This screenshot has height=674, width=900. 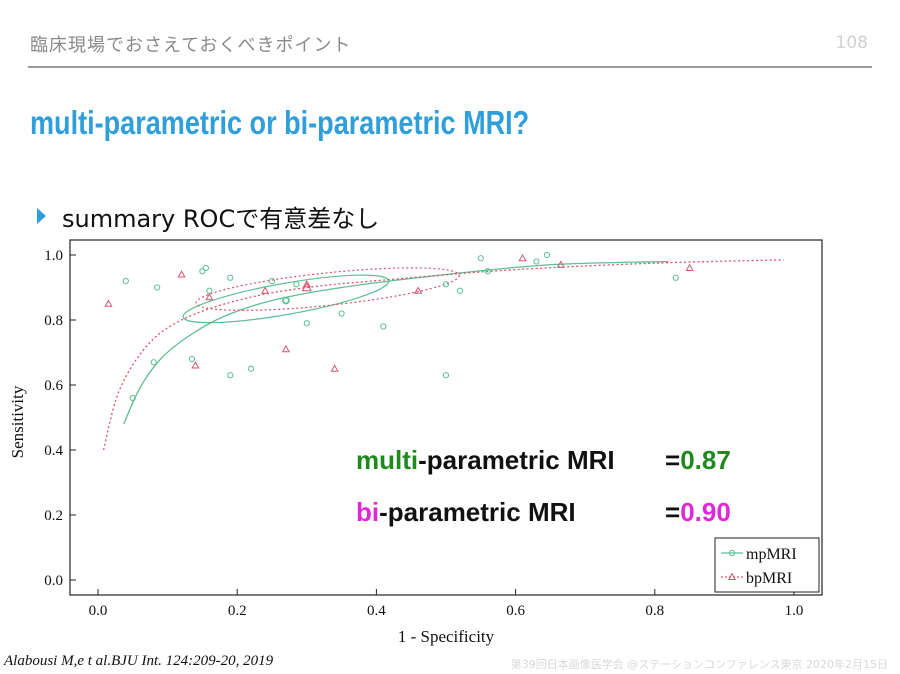 What do you see at coordinates (477, 512) in the screenshot?
I see `bp-rest: -parametric MRI` at bounding box center [477, 512].